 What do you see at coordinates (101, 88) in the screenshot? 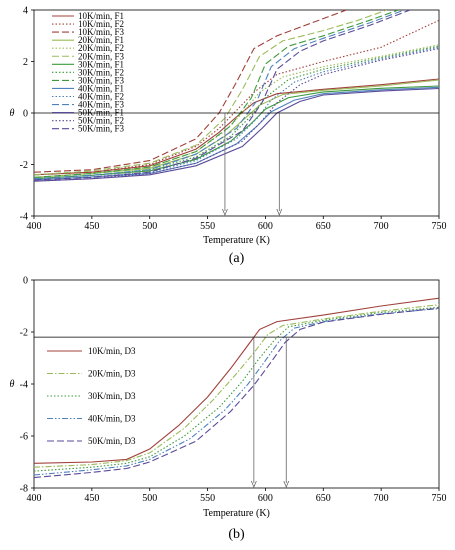
I see `legend-entry-10: 40K/min, F1` at bounding box center [101, 88].